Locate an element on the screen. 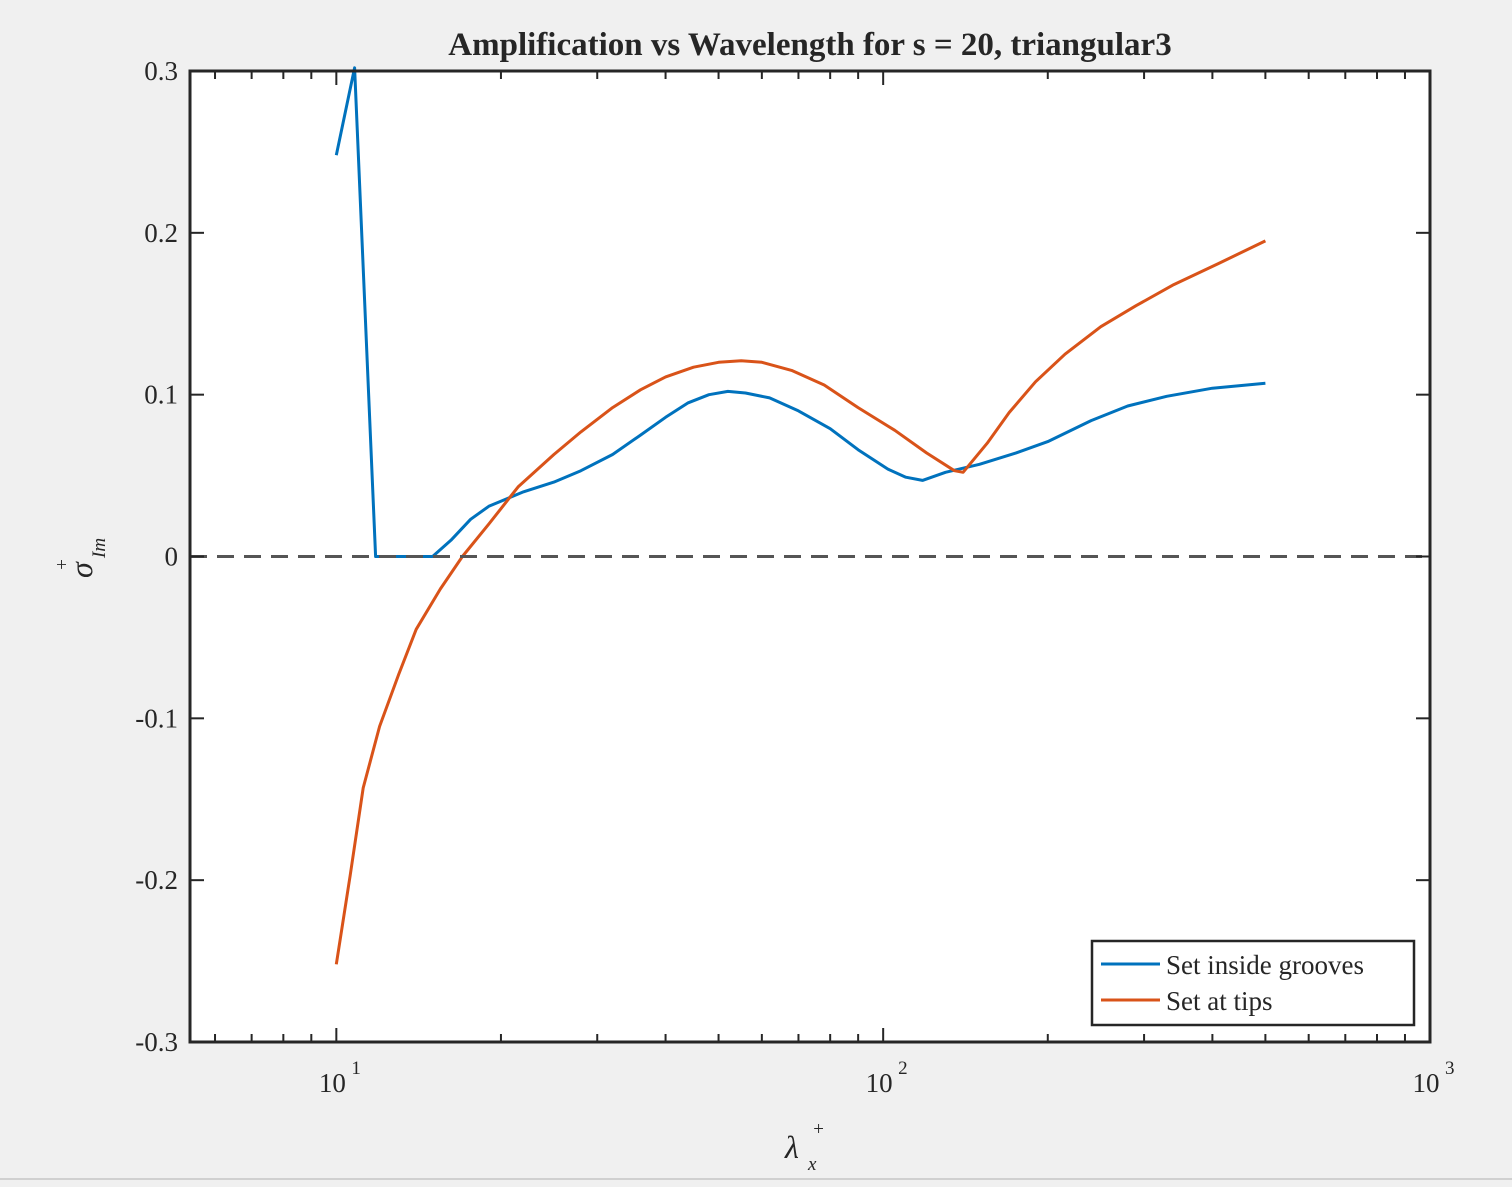  y-axis-label-sup: + is located at coordinates (62, 564).